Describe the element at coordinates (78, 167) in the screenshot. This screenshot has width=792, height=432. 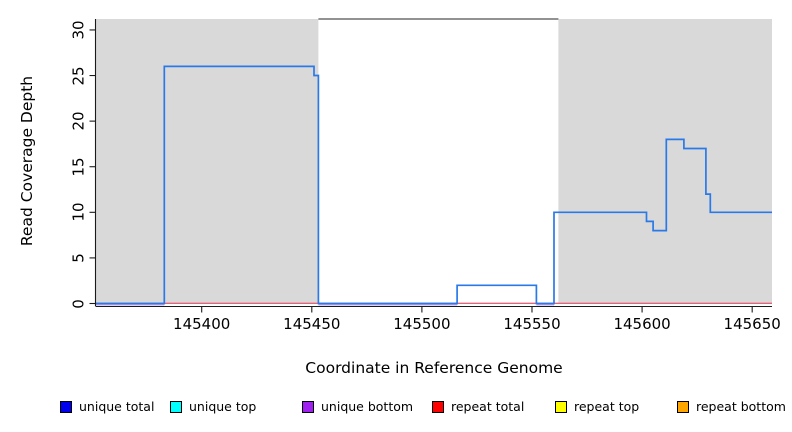
I see `y-tick-label: 15` at that location.